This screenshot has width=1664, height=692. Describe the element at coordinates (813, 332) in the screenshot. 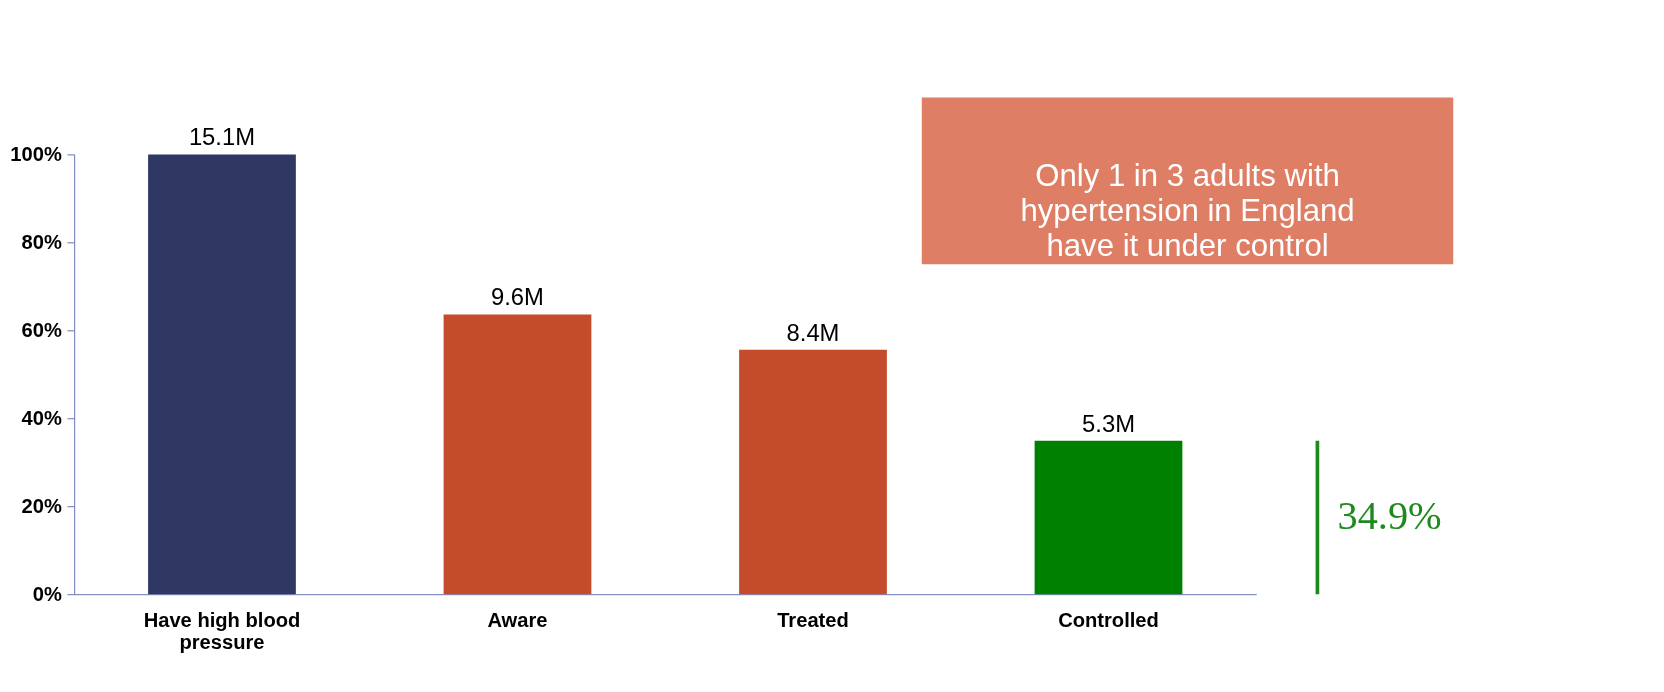

I see `annotation: 8.4M` at that location.